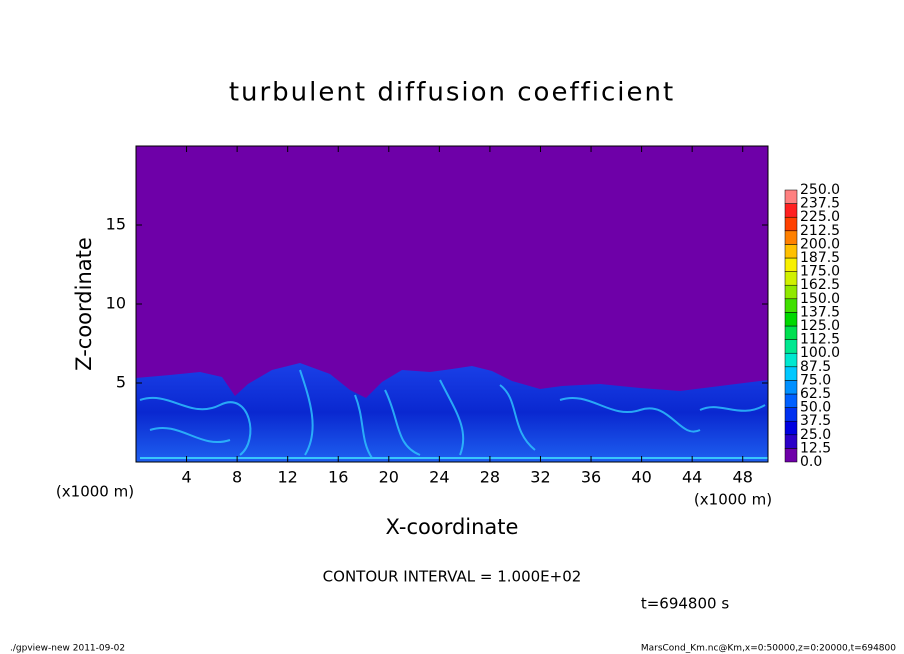 The height and width of the screenshot is (654, 904). What do you see at coordinates (811, 462) in the screenshot?
I see `colorbar-label: 0.0` at bounding box center [811, 462].